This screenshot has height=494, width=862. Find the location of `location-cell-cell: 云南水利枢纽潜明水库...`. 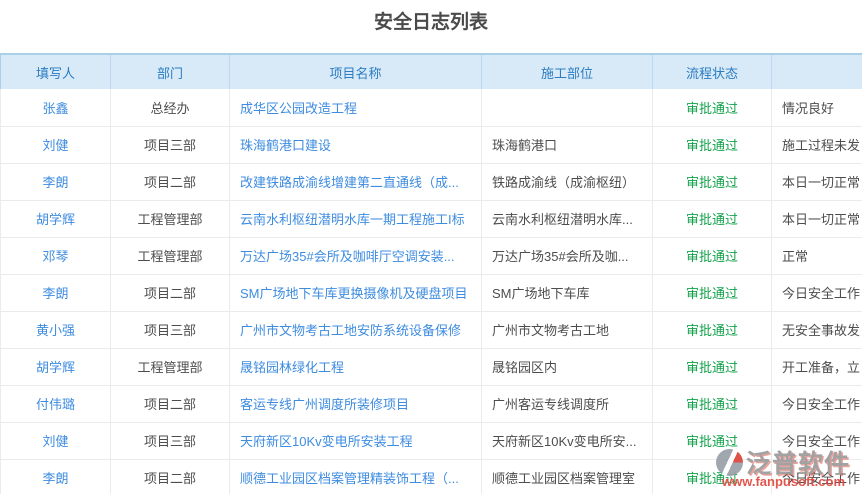

location-cell-cell: 云南水利枢纽潜明水库... is located at coordinates (567, 219).